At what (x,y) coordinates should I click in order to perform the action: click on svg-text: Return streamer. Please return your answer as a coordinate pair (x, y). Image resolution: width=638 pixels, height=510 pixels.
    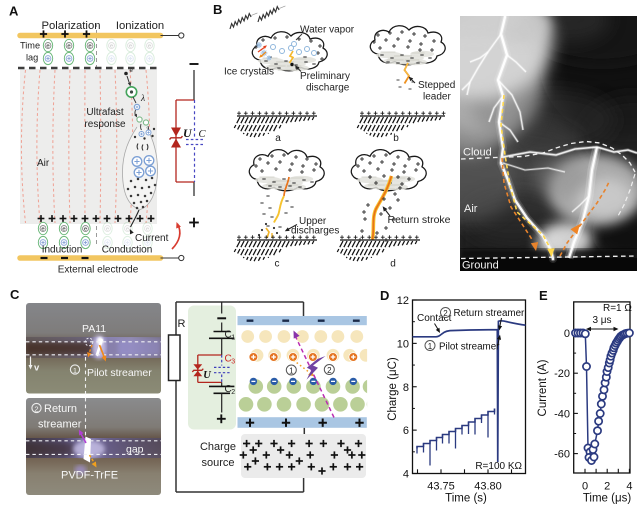
    Looking at the image, I should click on (490, 313).